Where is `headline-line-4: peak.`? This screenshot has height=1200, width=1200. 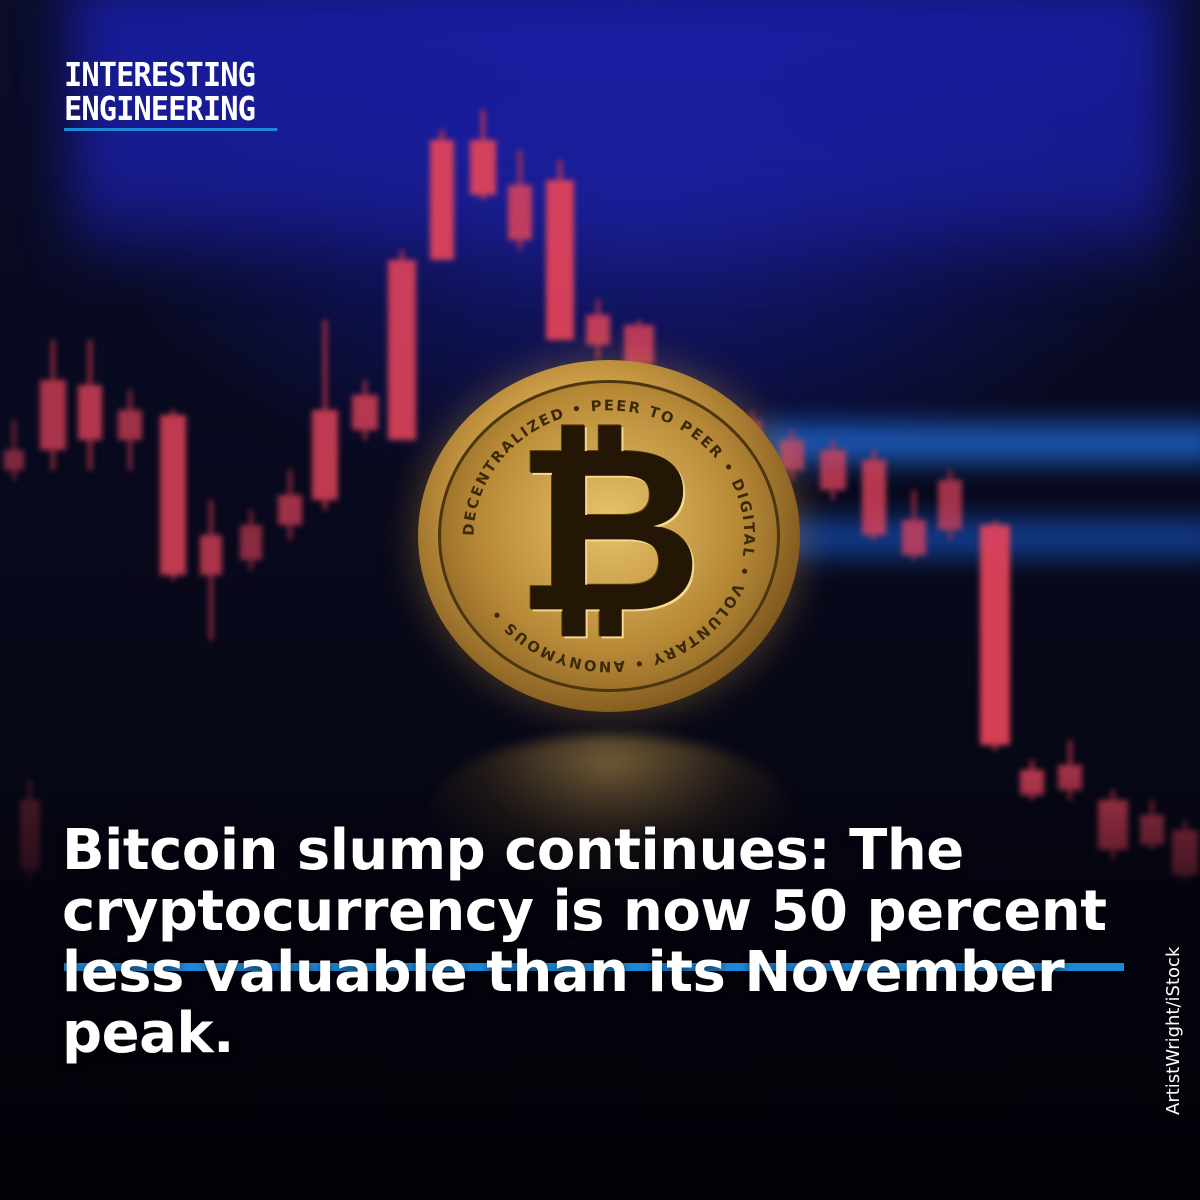 headline-line-4: peak. is located at coordinates (148, 1033).